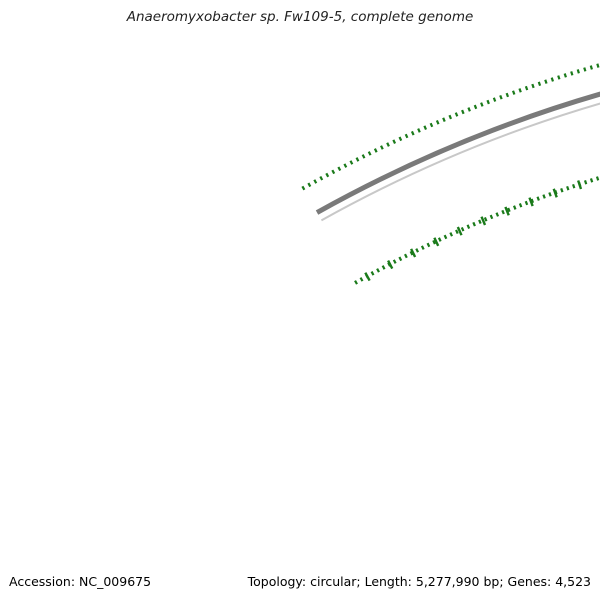 This screenshot has width=600, height=604. I want to click on backbone-outer-arc, so click(457, 153).